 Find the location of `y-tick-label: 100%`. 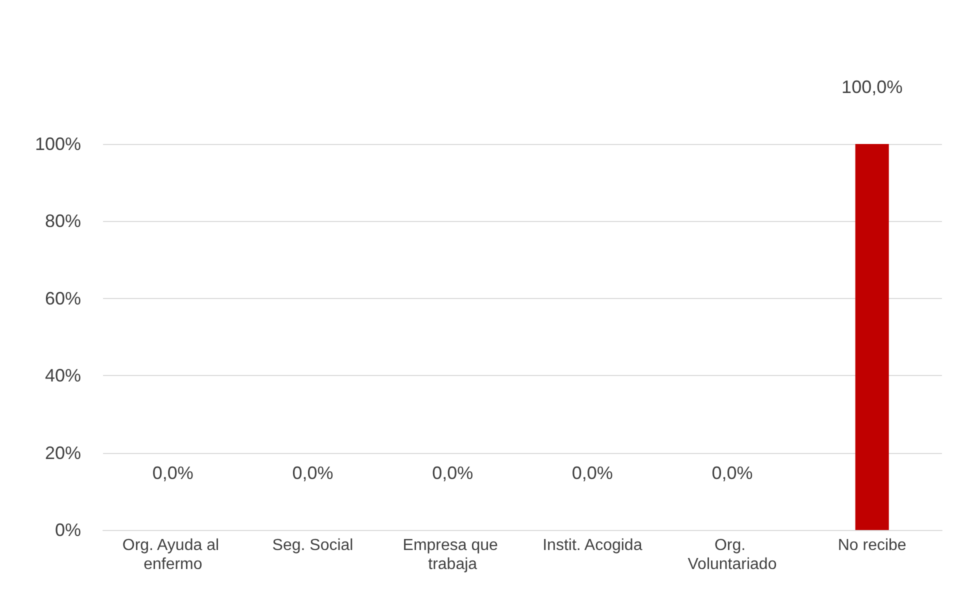

y-tick-label: 100% is located at coordinates (57, 144).